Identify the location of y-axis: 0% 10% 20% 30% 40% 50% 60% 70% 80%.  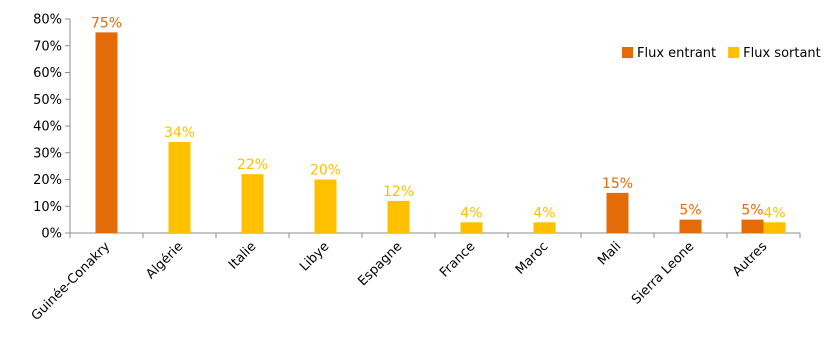
(52, 127).